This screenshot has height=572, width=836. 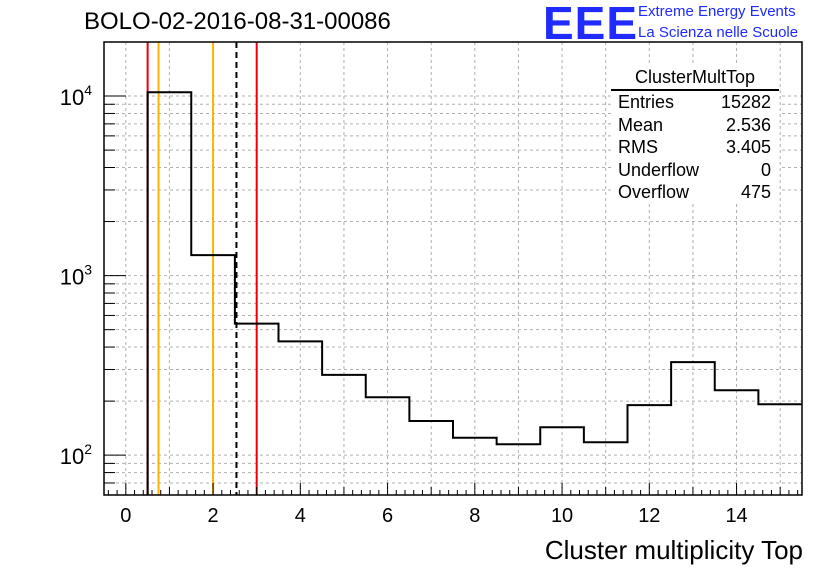 I want to click on stat-row-rms: RMS 3.405, so click(x=695, y=147).